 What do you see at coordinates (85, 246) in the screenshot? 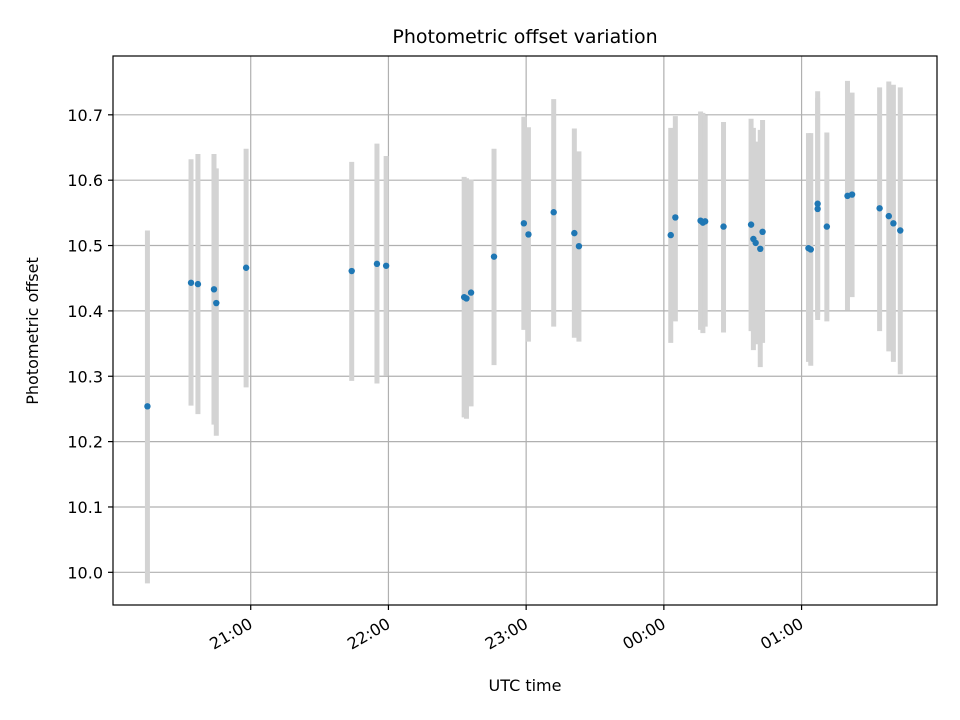
I see `y-tick-label: 10.5` at bounding box center [85, 246].